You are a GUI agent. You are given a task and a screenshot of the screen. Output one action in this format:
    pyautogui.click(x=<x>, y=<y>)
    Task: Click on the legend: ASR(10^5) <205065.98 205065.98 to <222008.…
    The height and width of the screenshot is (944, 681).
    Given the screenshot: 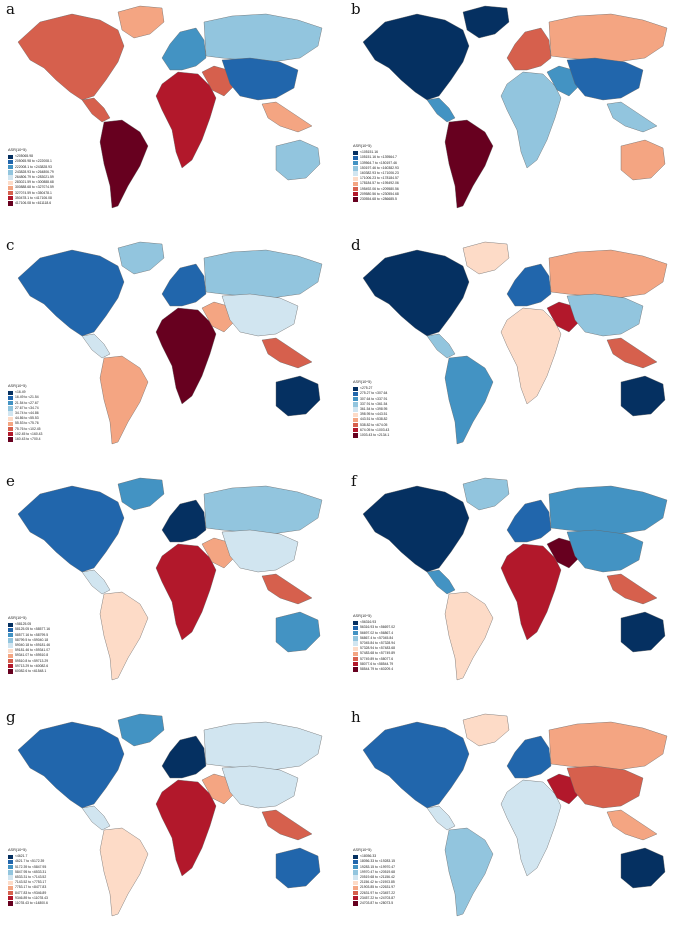 What is the action you would take?
    pyautogui.click(x=31, y=177)
    